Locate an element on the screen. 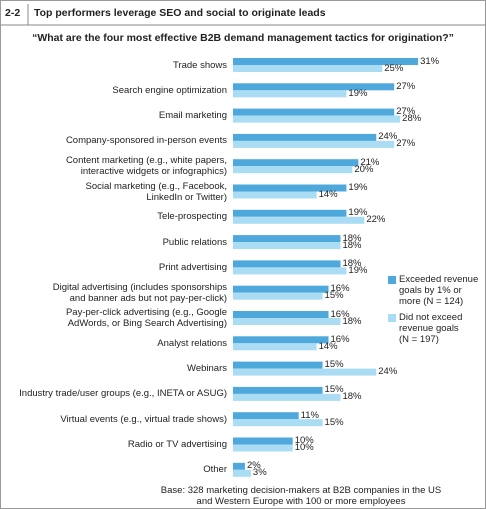  value-label: 11% is located at coordinates (309, 415).